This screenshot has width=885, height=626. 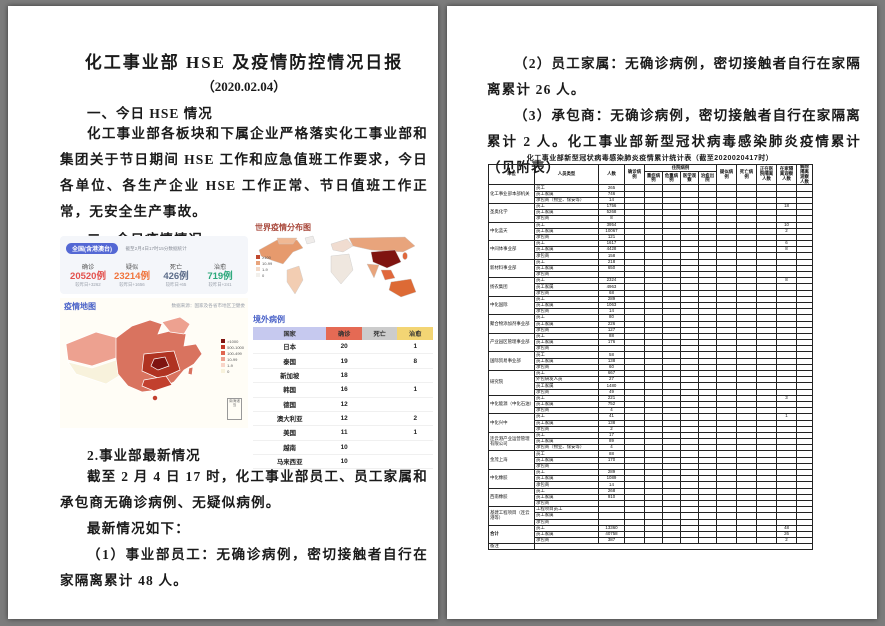 I want to click on table-col-header: 单位, so click(x=511, y=174).